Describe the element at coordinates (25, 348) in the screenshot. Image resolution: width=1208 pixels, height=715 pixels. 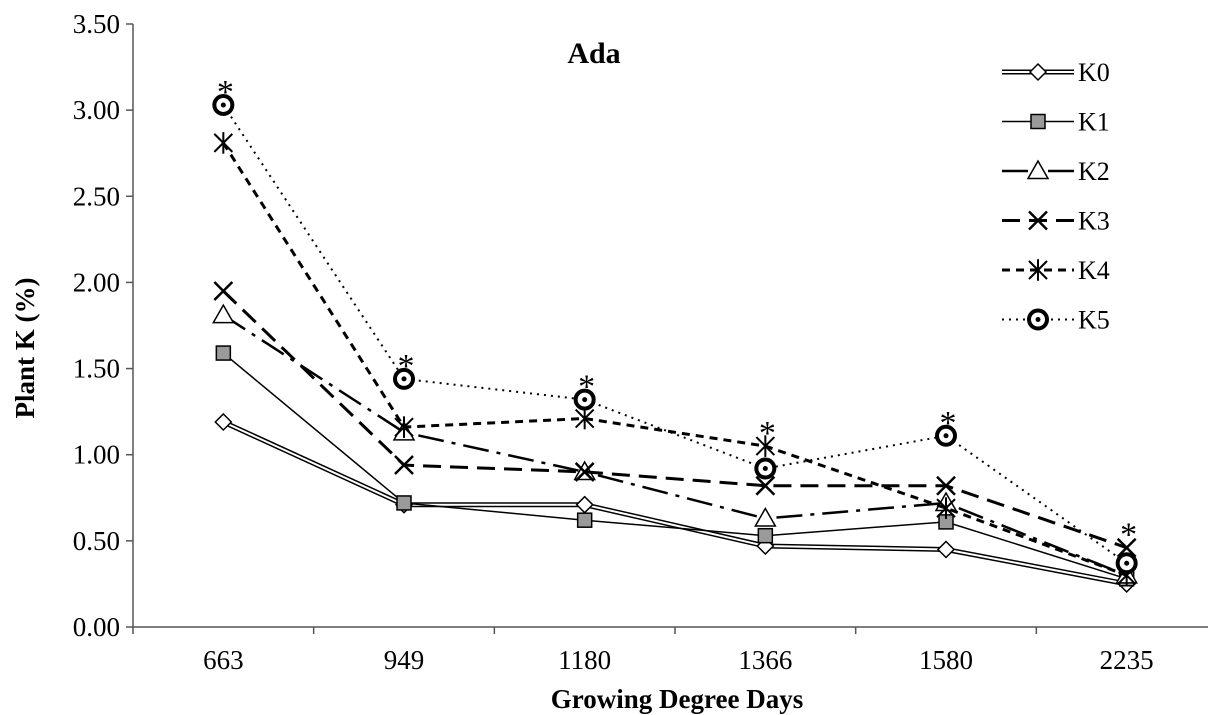
I see `y-axis-title: Plant K (%)` at that location.